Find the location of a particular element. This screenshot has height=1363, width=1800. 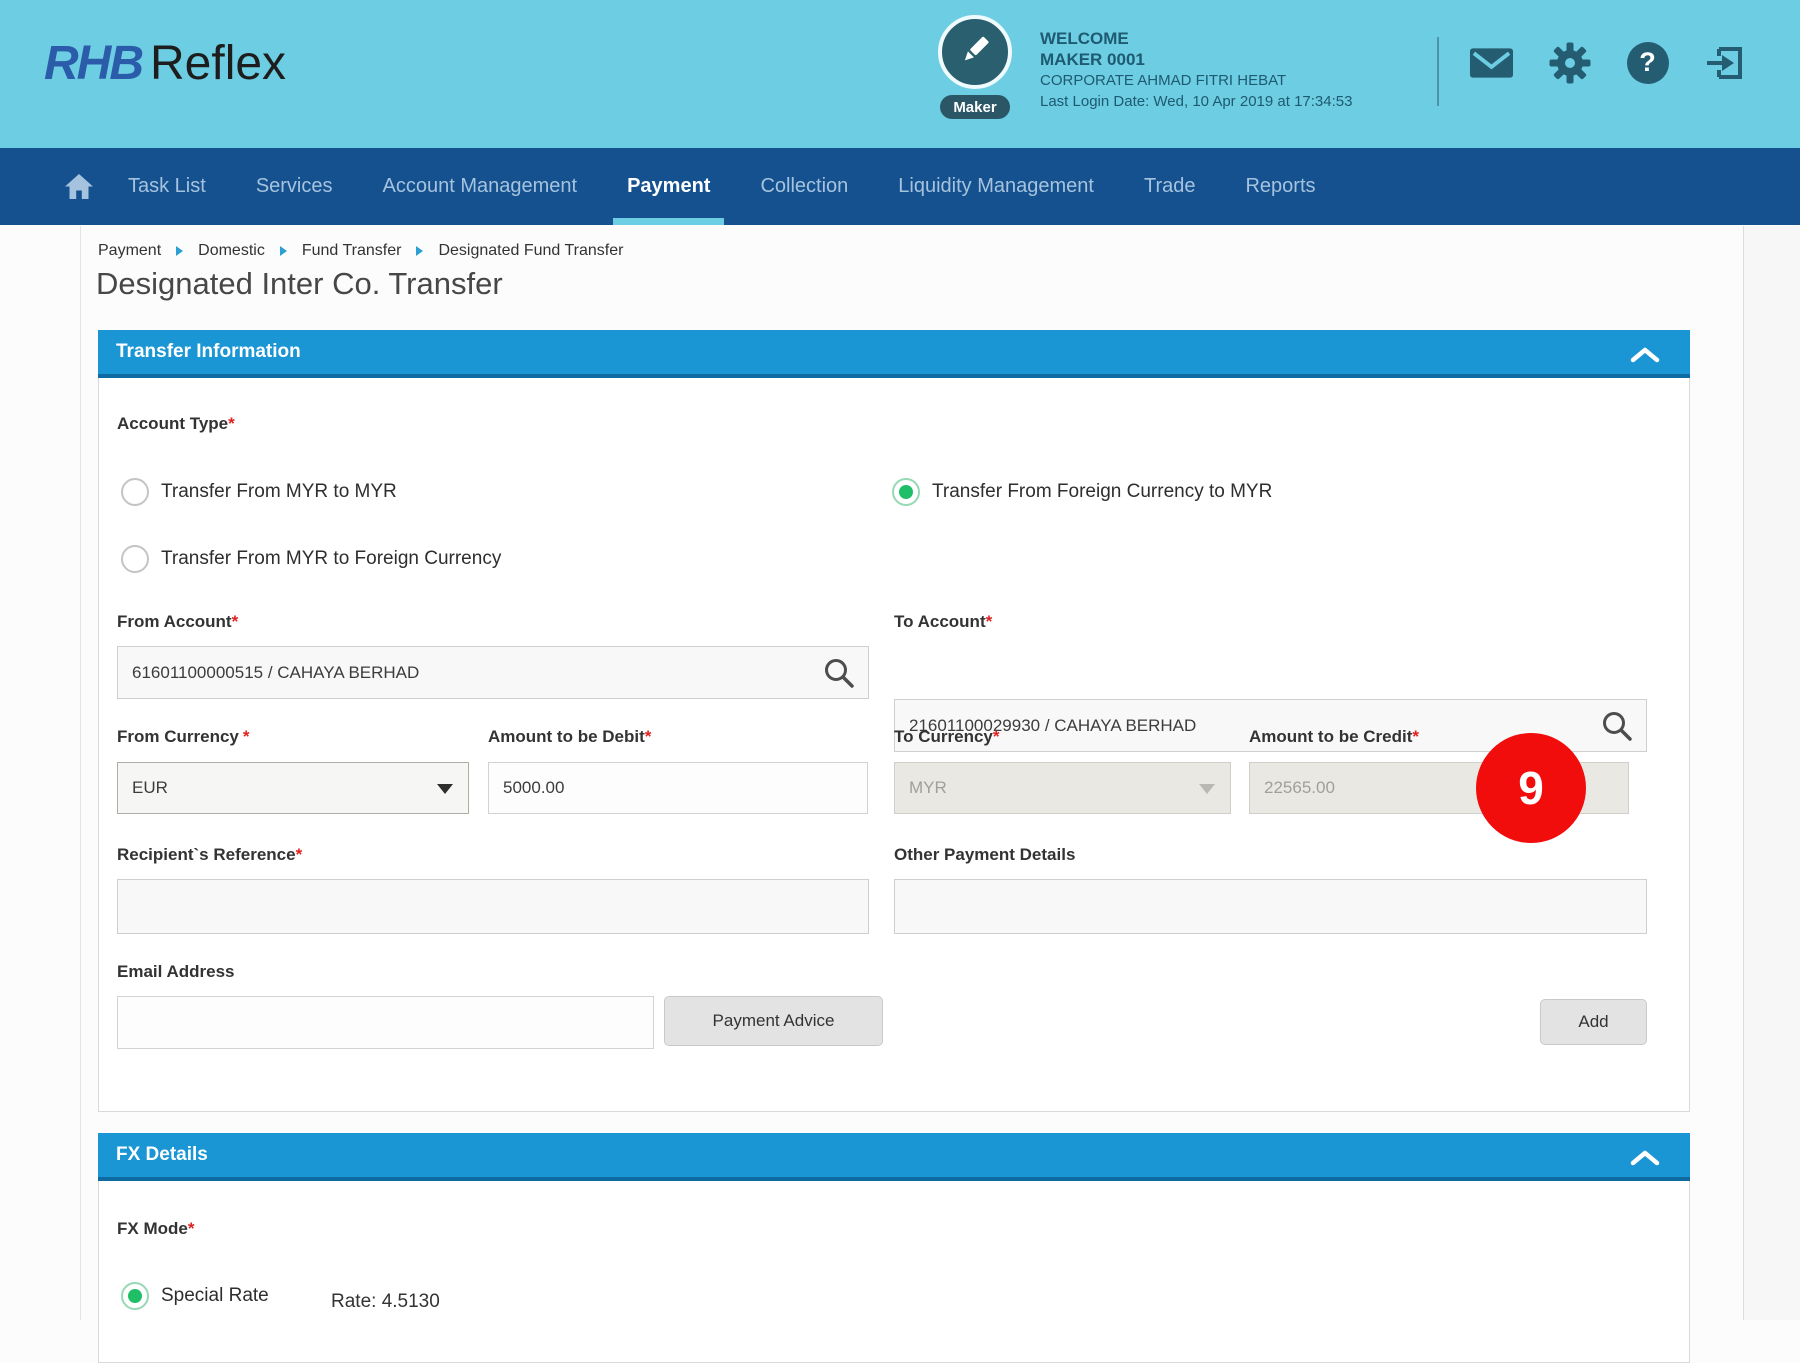

nav-item-liquidity-management: Liquidity Management is located at coordinates (996, 186).